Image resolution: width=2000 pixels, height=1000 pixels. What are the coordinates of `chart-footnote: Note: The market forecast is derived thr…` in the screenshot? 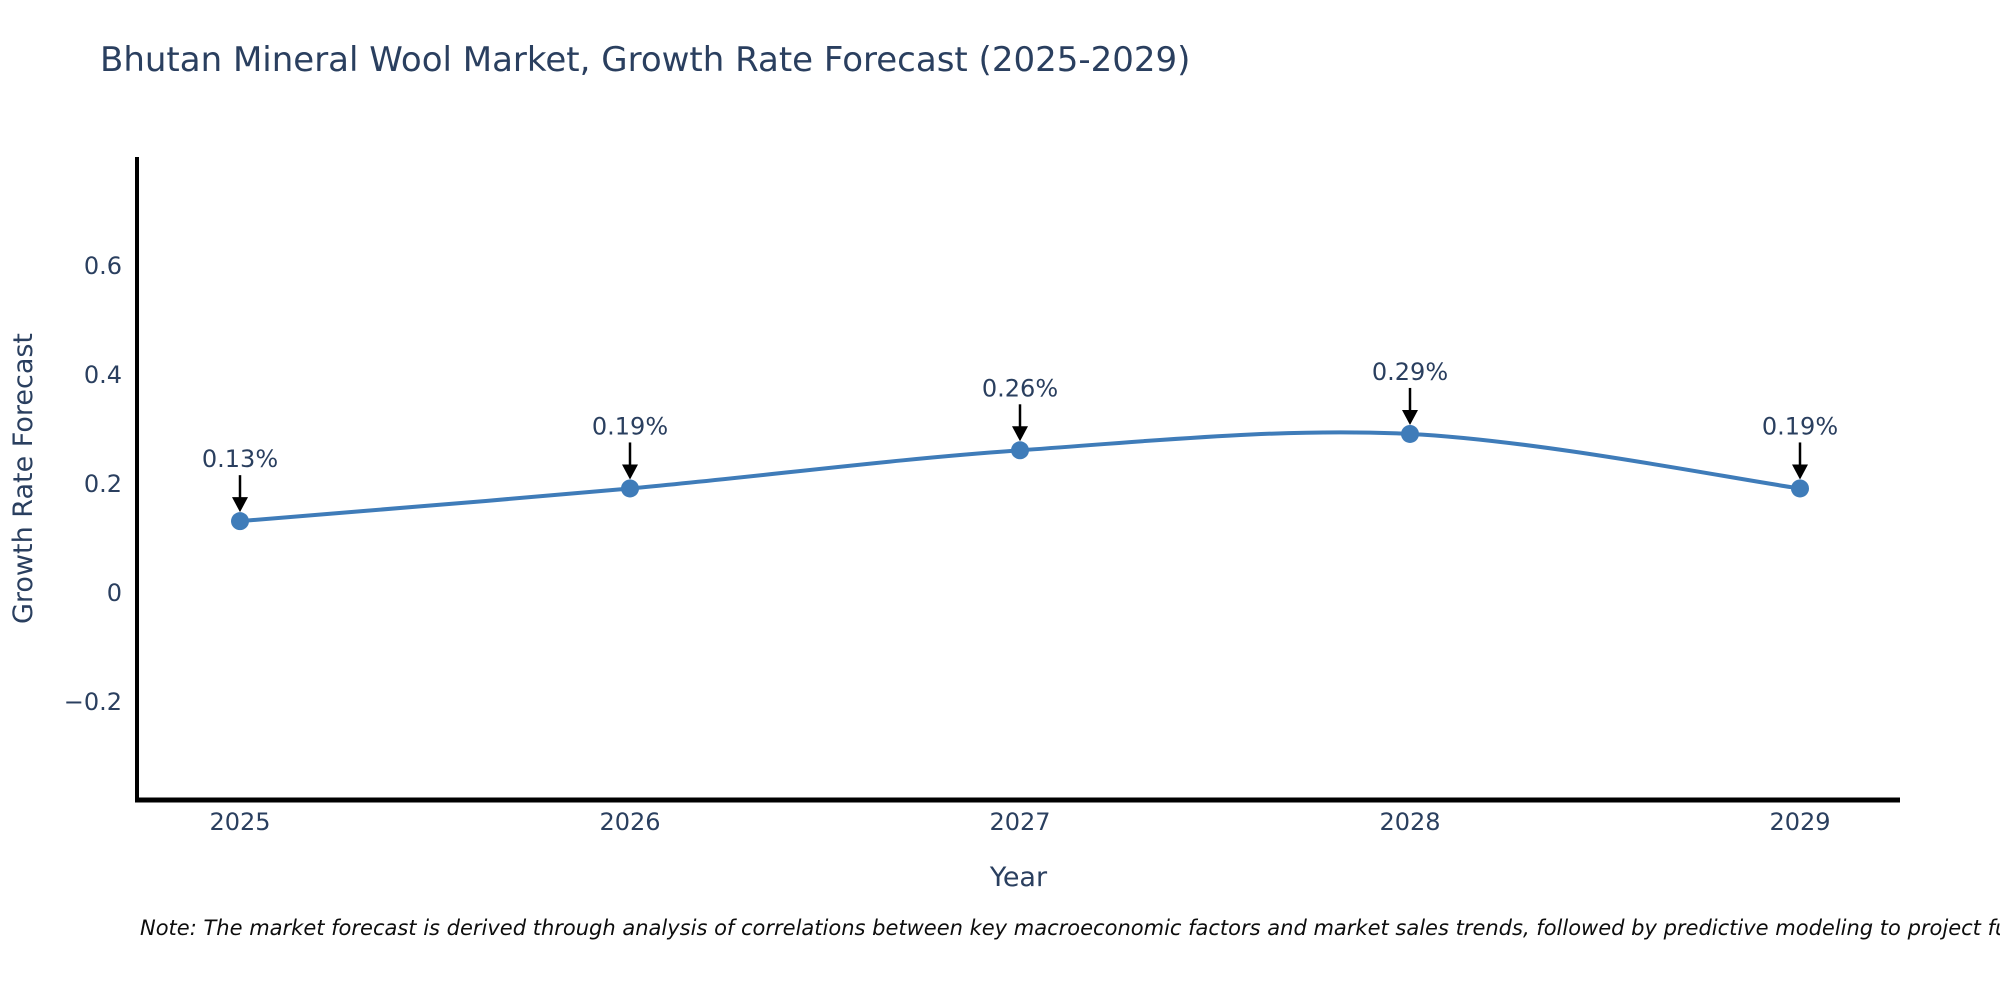 It's located at (1070, 928).